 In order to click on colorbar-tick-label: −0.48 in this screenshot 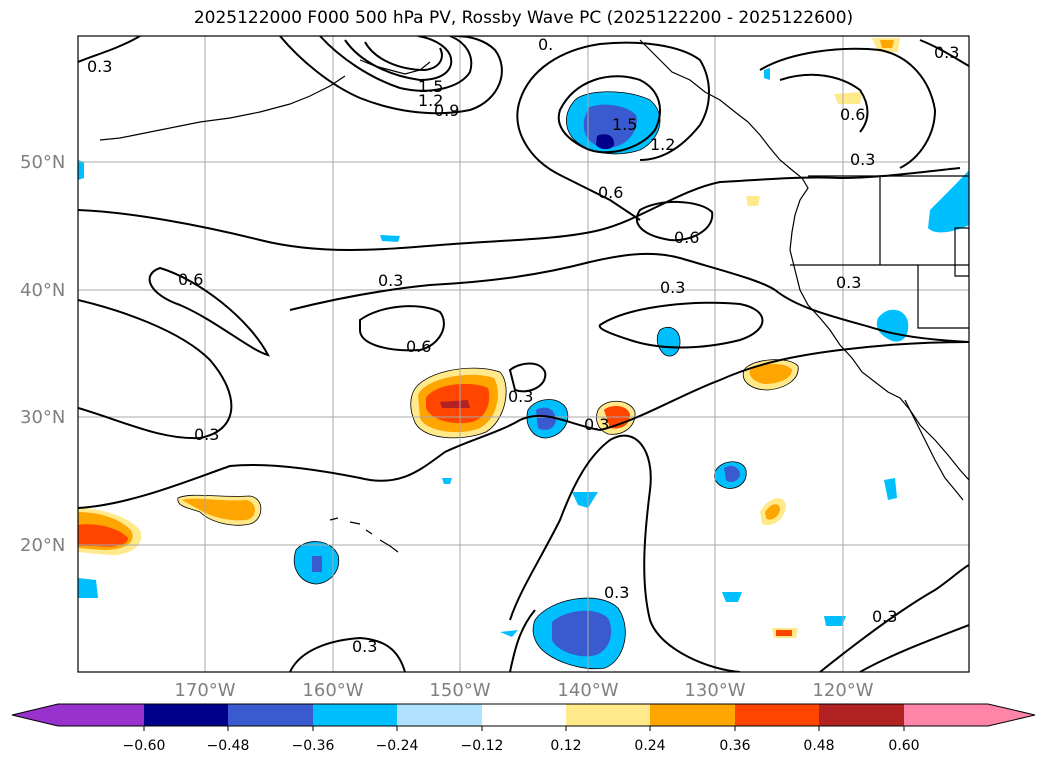, I will do `click(228, 746)`.